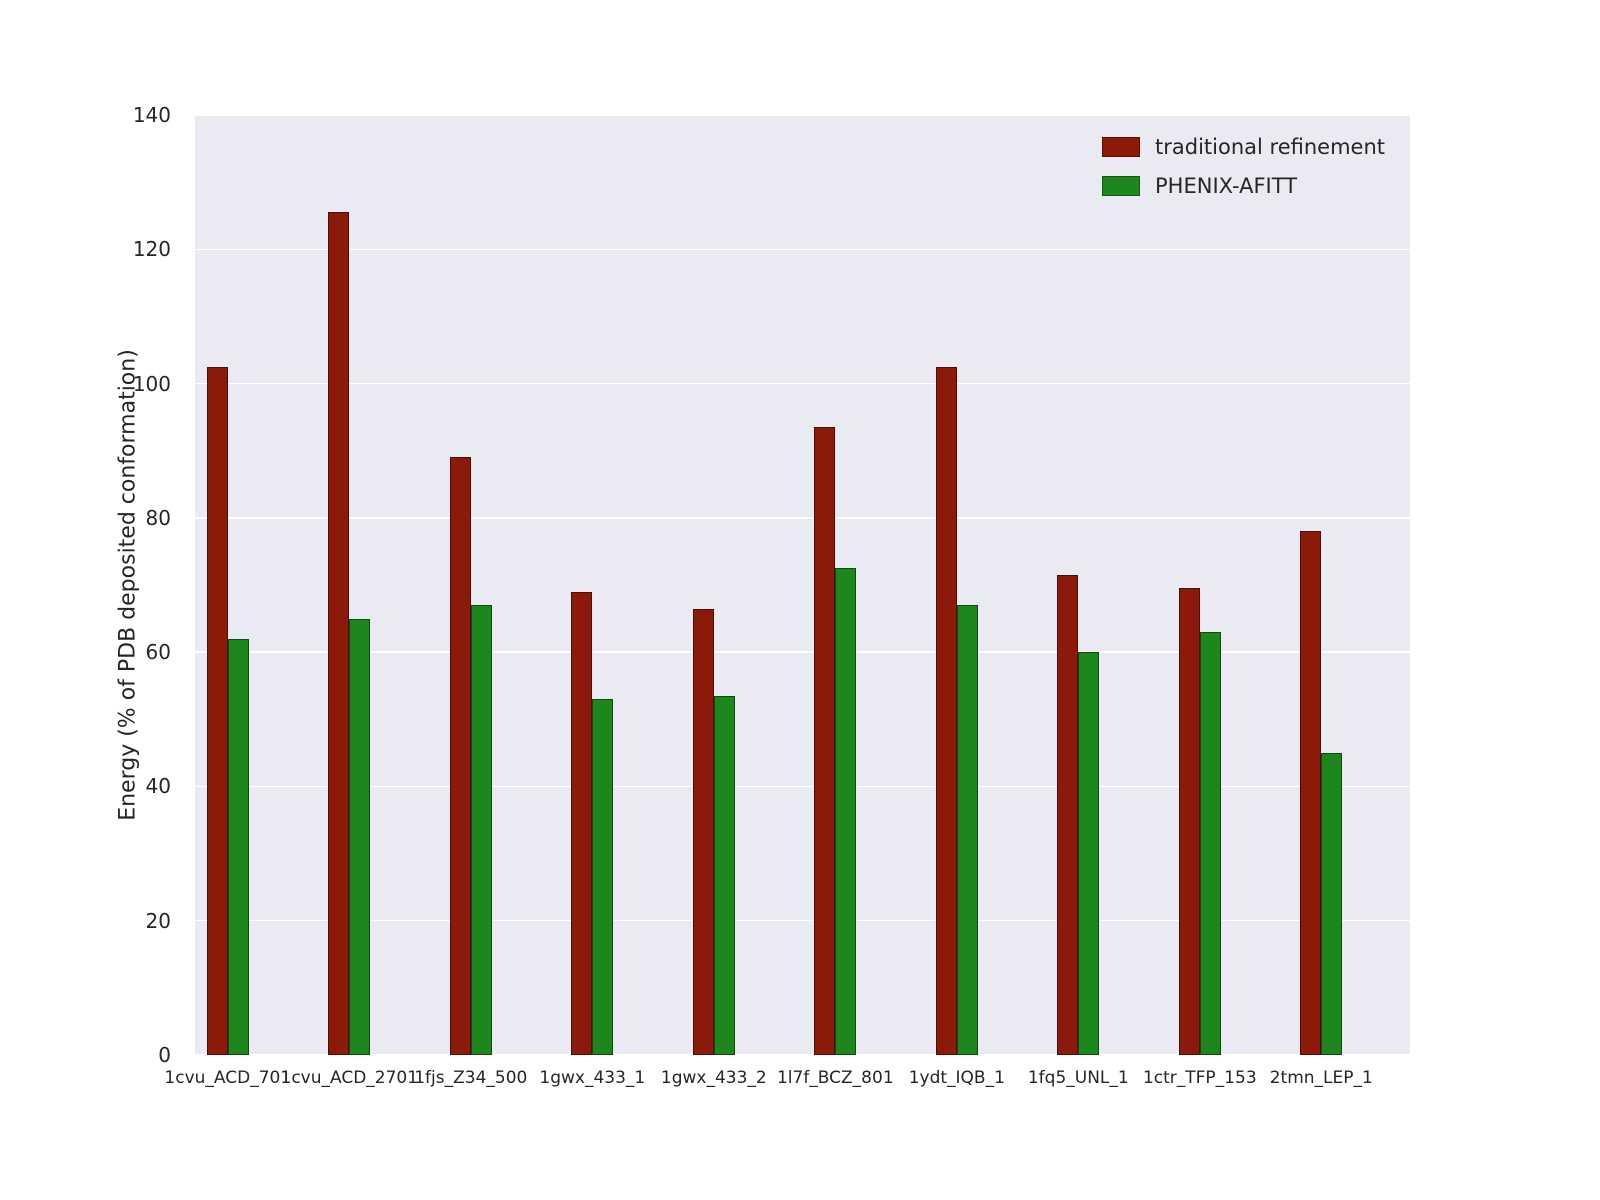  What do you see at coordinates (164, 1055) in the screenshot?
I see `y-tick-label: 0` at bounding box center [164, 1055].